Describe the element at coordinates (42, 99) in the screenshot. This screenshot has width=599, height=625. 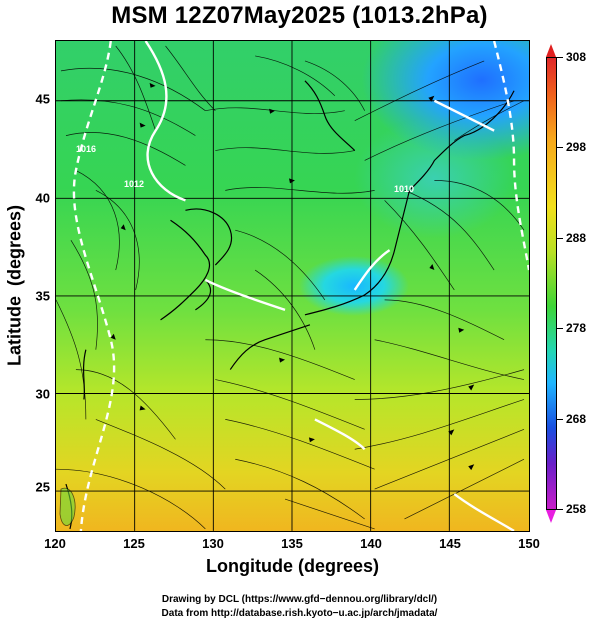
I see `y-tick-label: 45` at that location.